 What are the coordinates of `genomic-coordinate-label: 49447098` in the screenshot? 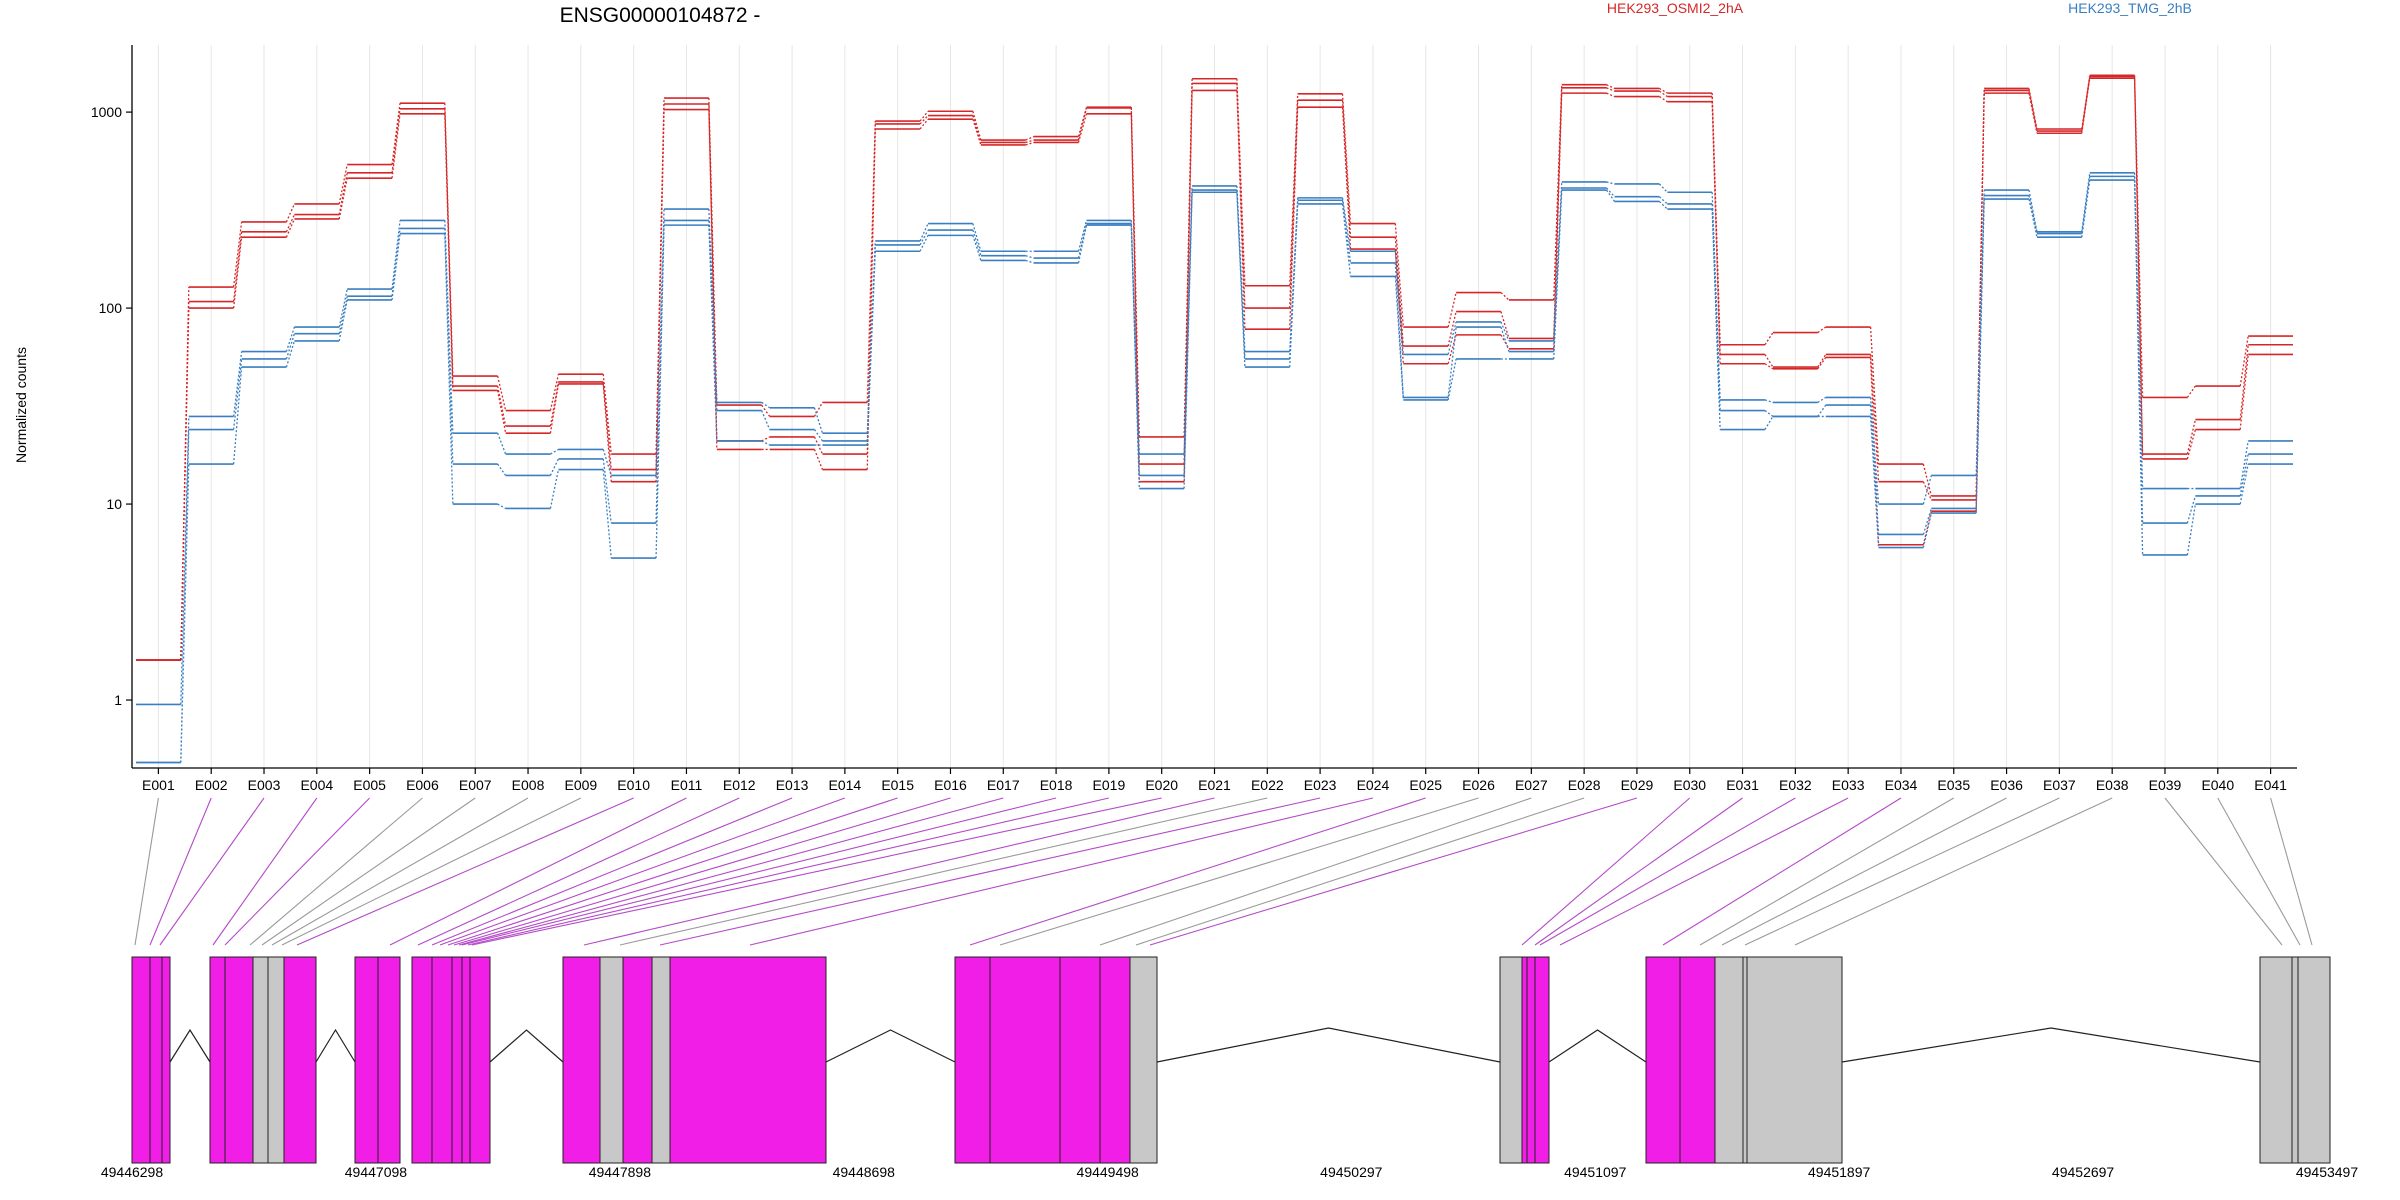 It's located at (376, 1172).